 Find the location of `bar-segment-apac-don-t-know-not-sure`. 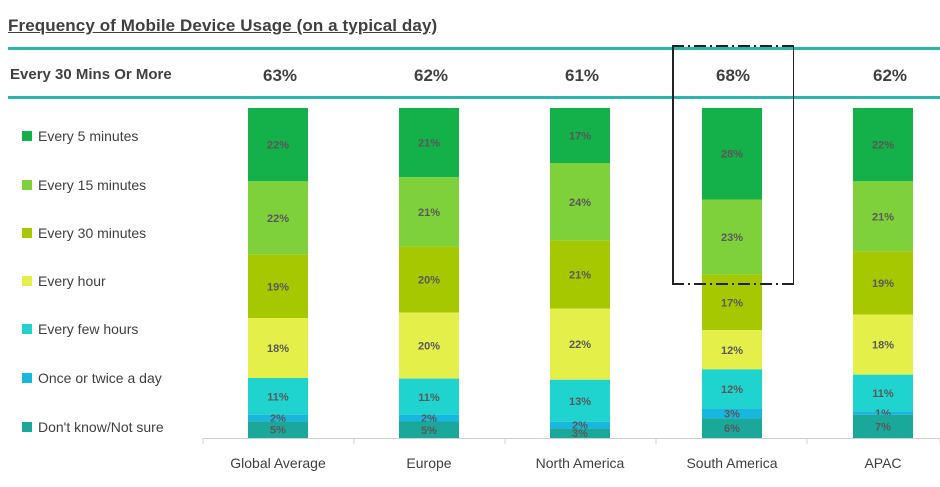

bar-segment-apac-don-t-know-not-sure is located at coordinates (883, 426).